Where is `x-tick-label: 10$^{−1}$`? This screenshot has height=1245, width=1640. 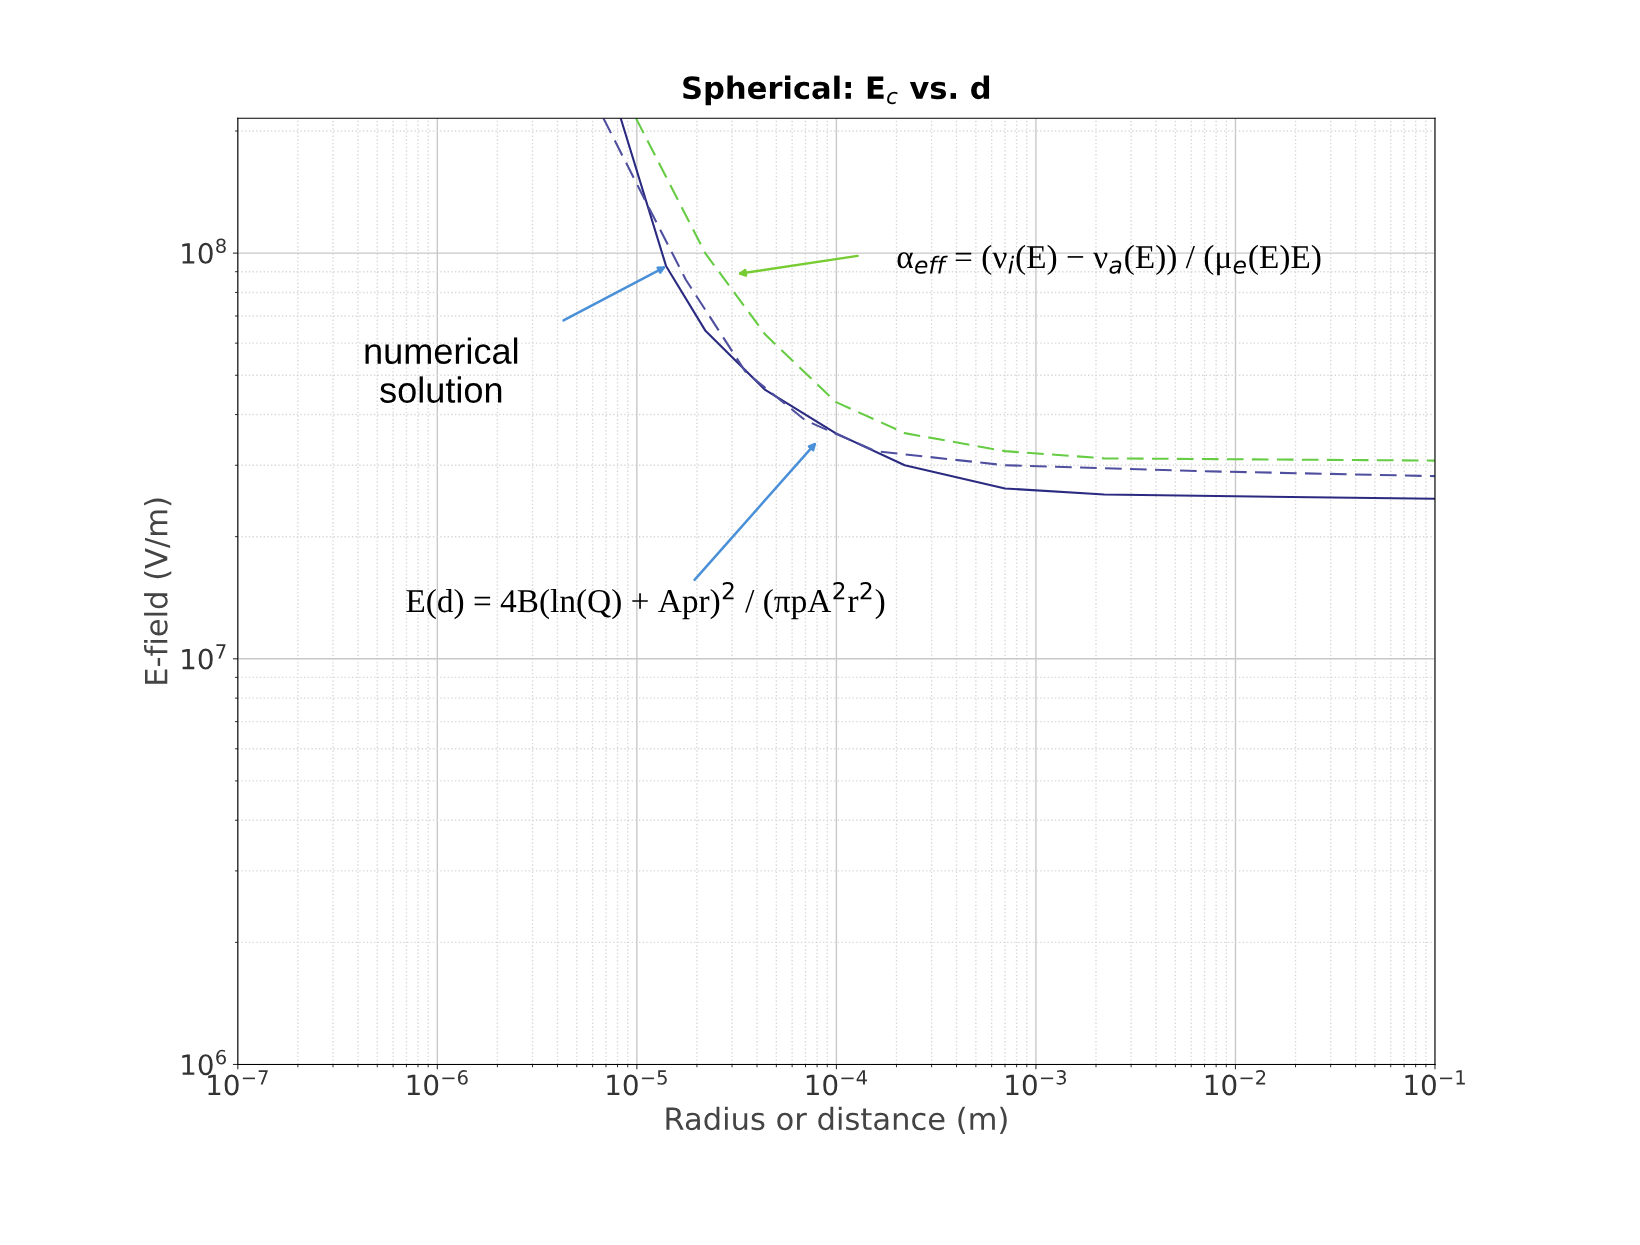
x-tick-label: 10$^{−1}$ is located at coordinates (1435, 1083).